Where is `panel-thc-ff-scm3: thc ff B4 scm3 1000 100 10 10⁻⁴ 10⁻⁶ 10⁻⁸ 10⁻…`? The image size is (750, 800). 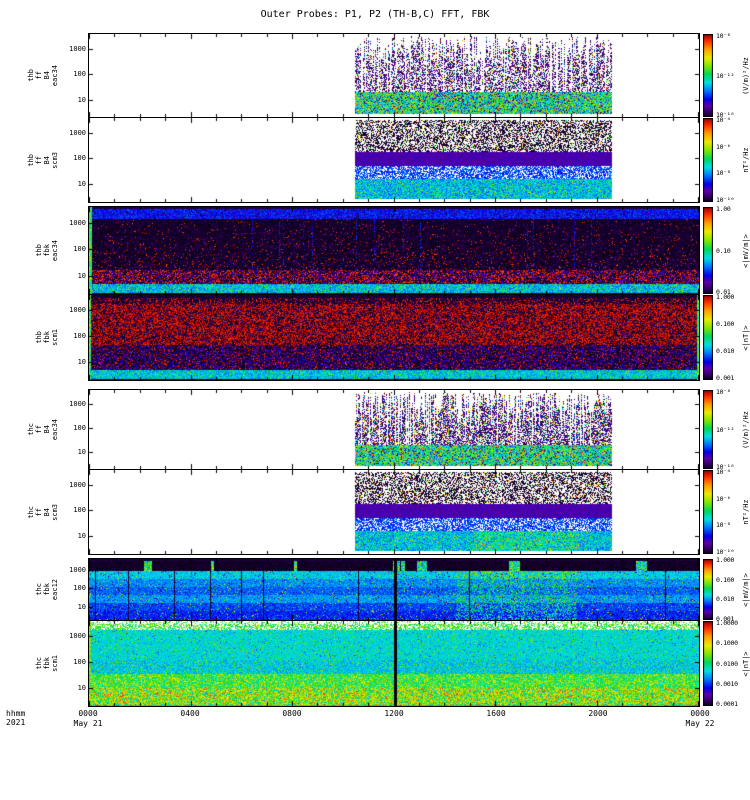 panel-thc-ff-scm3: thc ff B4 scm3 1000 100 10 10⁻⁴ 10⁻⁶ 10⁻⁸ 10⁻… is located at coordinates (388, 512).